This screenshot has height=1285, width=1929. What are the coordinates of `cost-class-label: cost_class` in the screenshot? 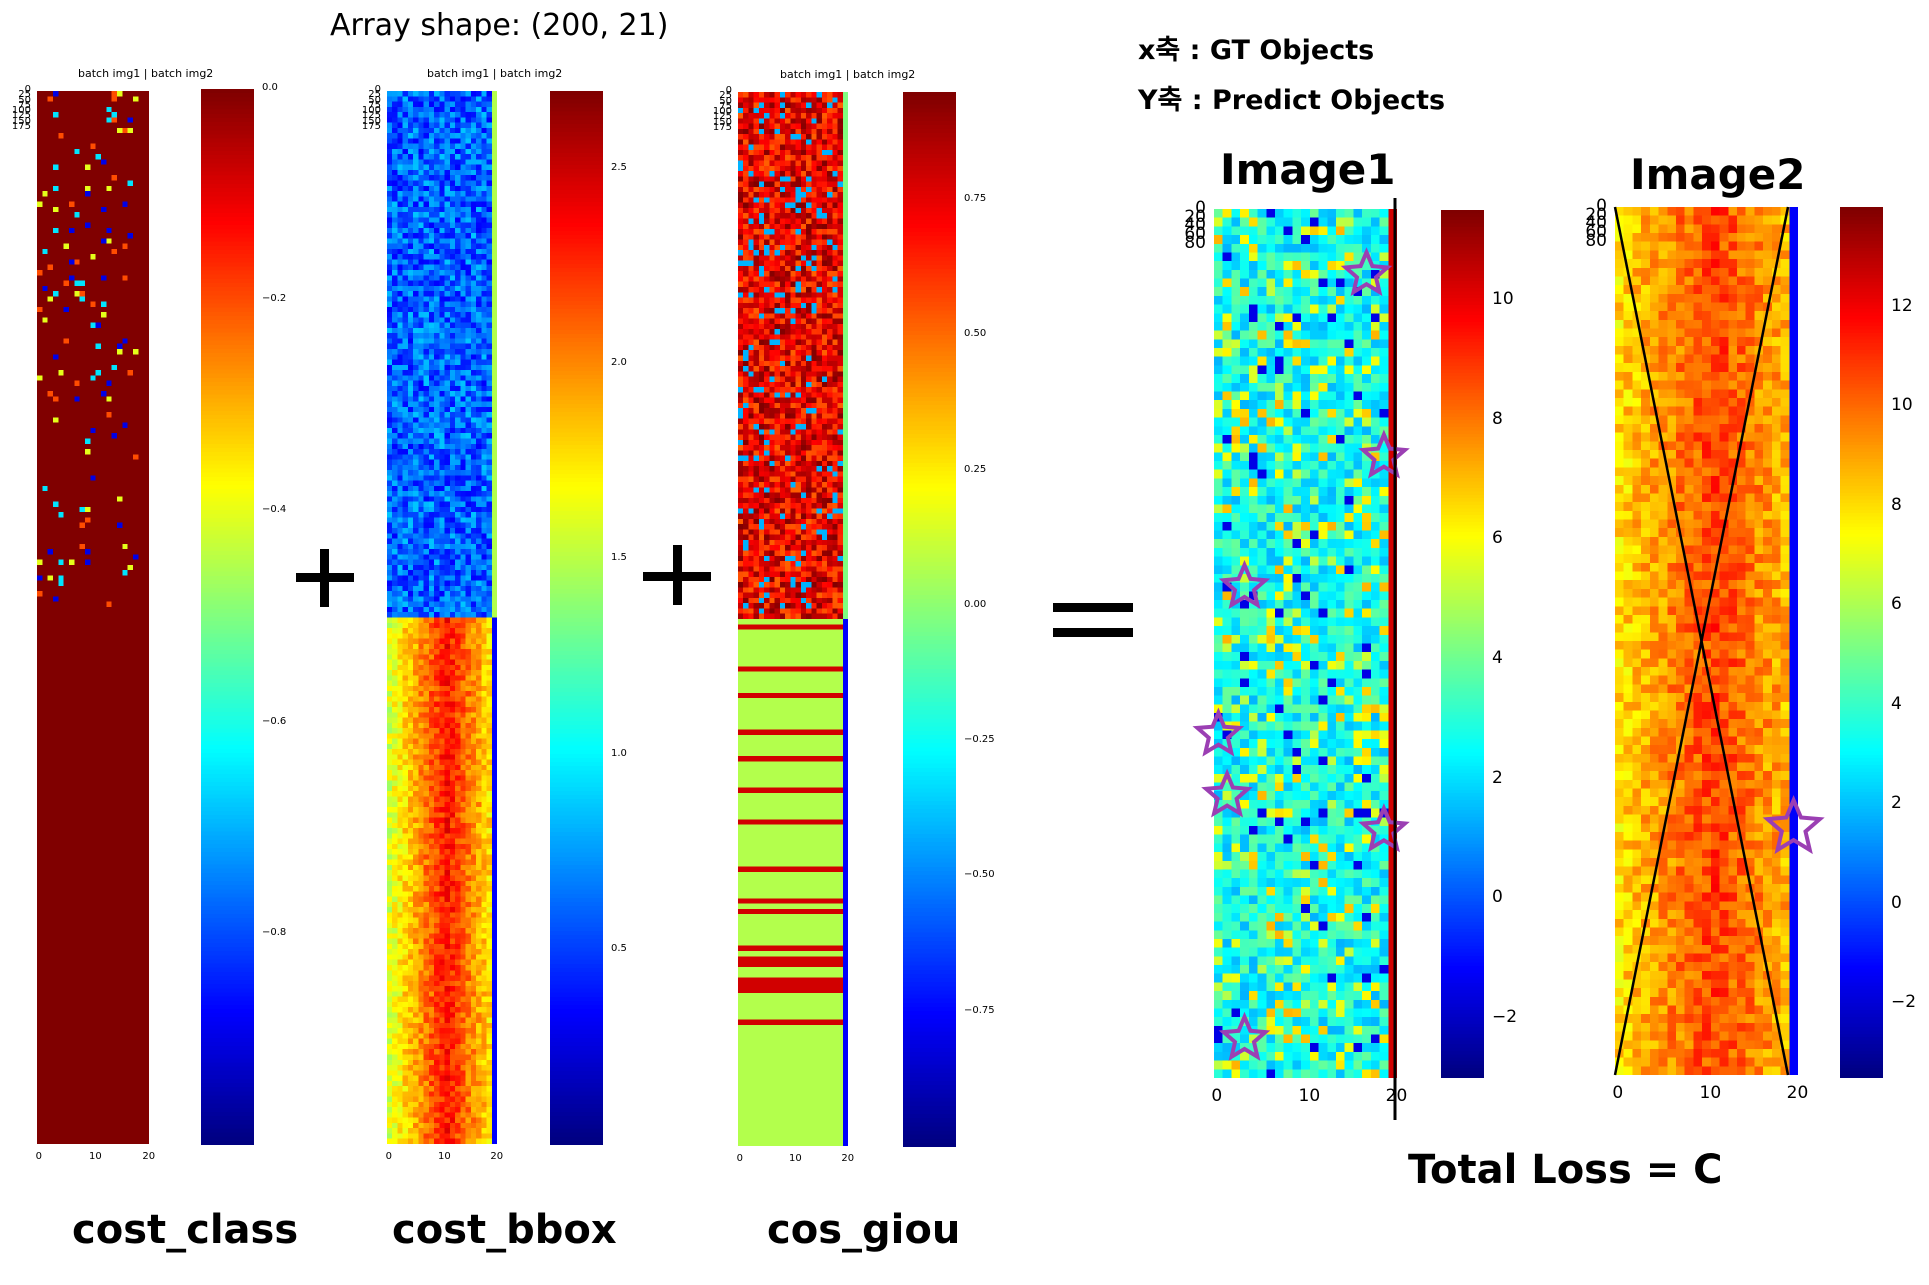 It's located at (185, 1230).